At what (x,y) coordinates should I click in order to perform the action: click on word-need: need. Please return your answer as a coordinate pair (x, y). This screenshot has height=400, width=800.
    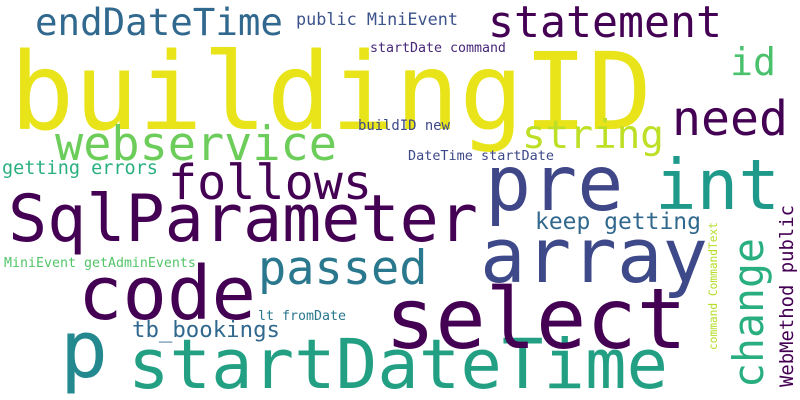
    Looking at the image, I should click on (730, 119).